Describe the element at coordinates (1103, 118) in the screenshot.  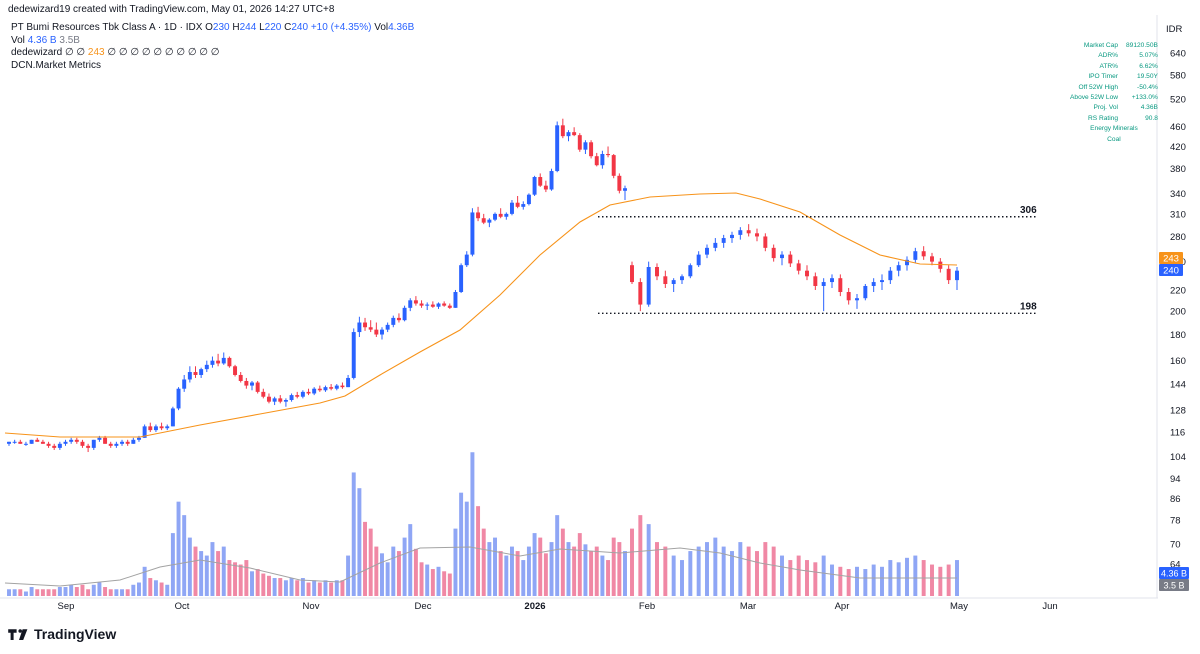
I see `metrics-key: RS Rating` at that location.